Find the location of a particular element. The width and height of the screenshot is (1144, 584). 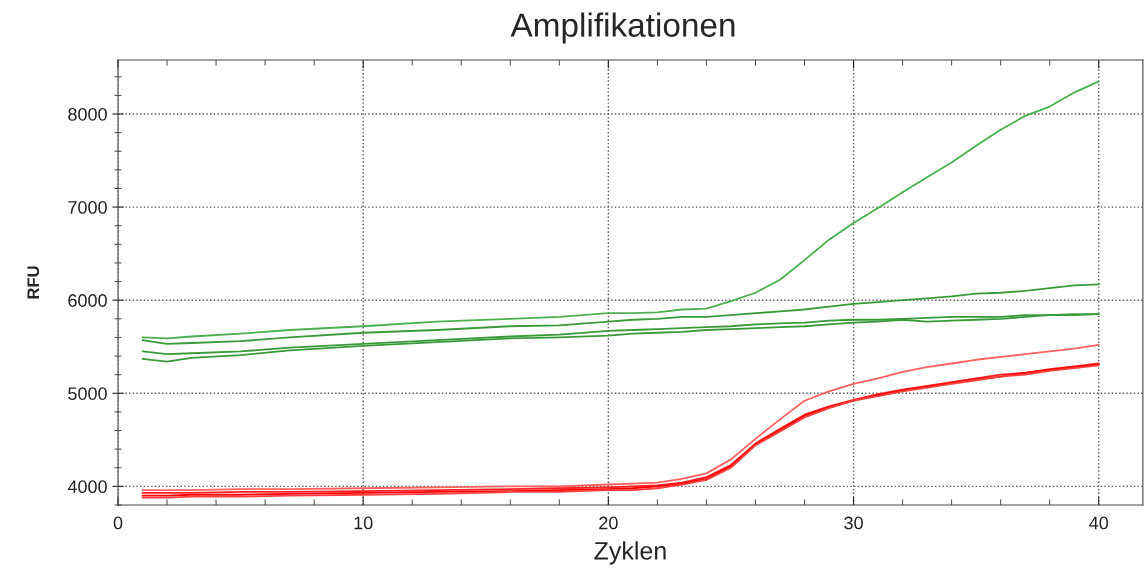

y-tick-label: 6000 is located at coordinates (87, 300).